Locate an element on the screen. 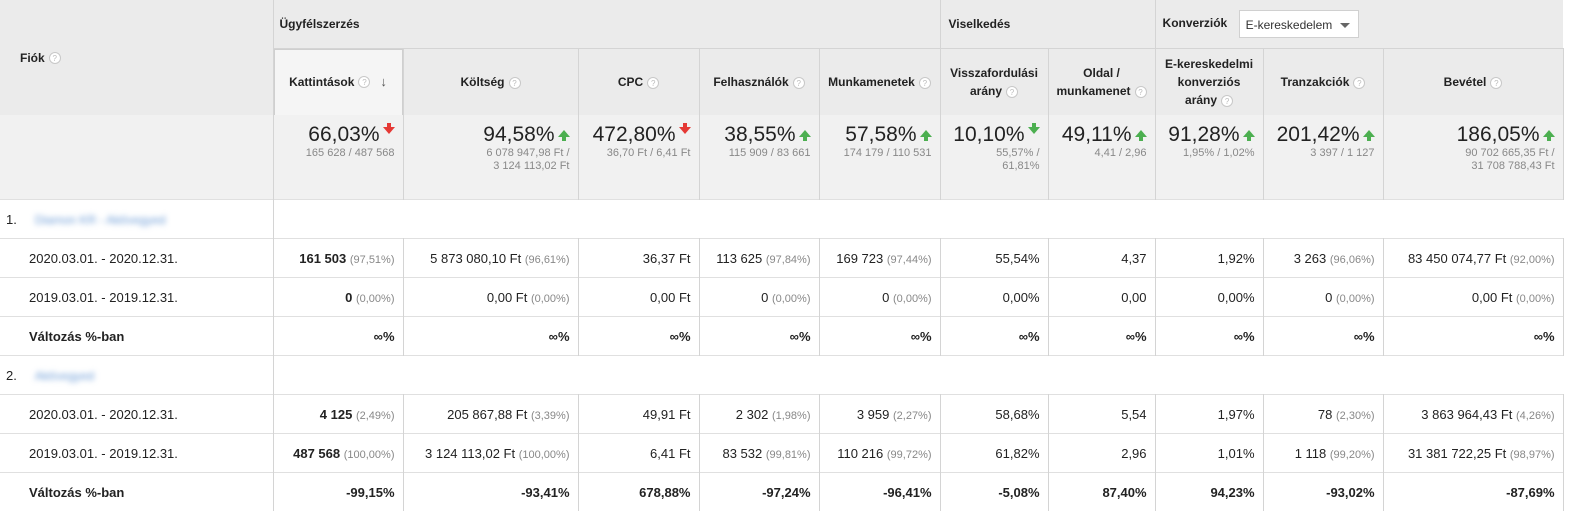  metric-cell: 83 450 074,77 Ft (92,00%) is located at coordinates (1473, 258).